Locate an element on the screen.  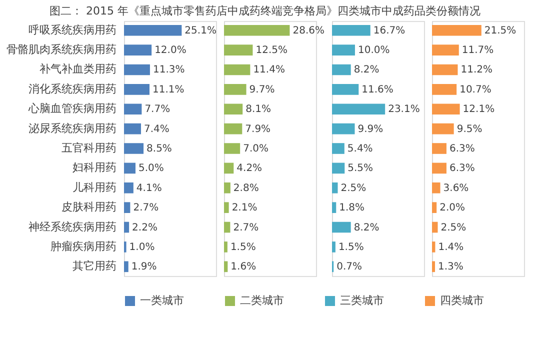
y-tick-label: 泌尿系统疾病用药 is located at coordinates (72, 128).